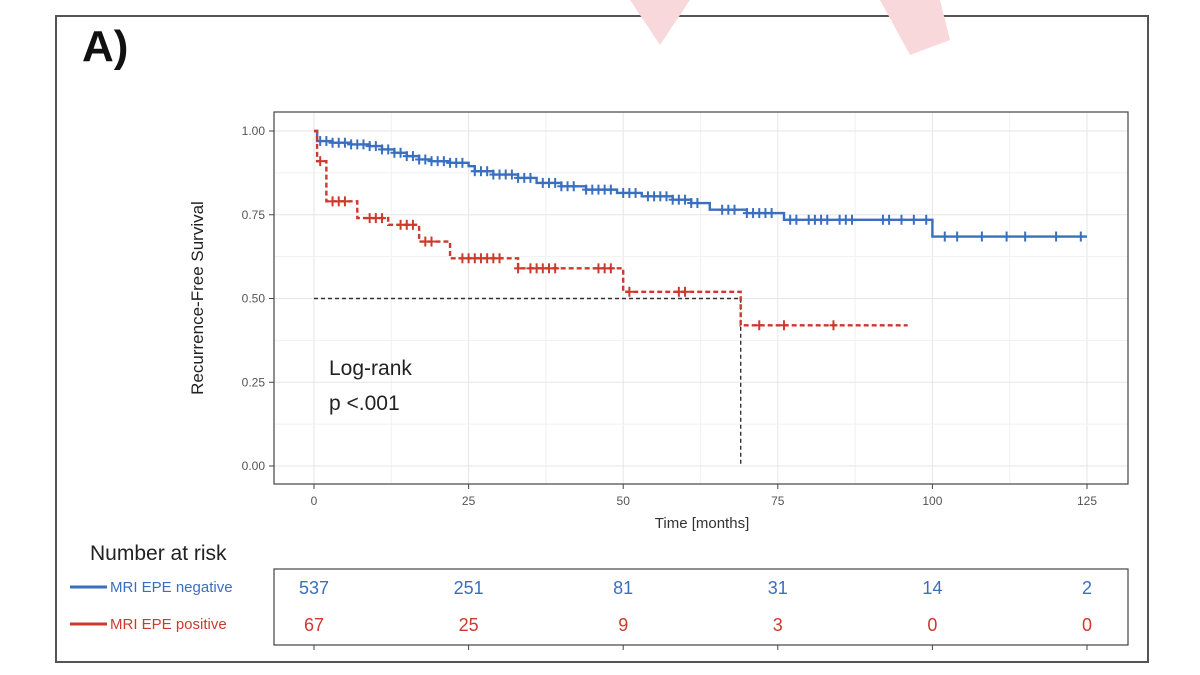 The image size is (1200, 675). I want to click on risk-count: 67, so click(314, 625).